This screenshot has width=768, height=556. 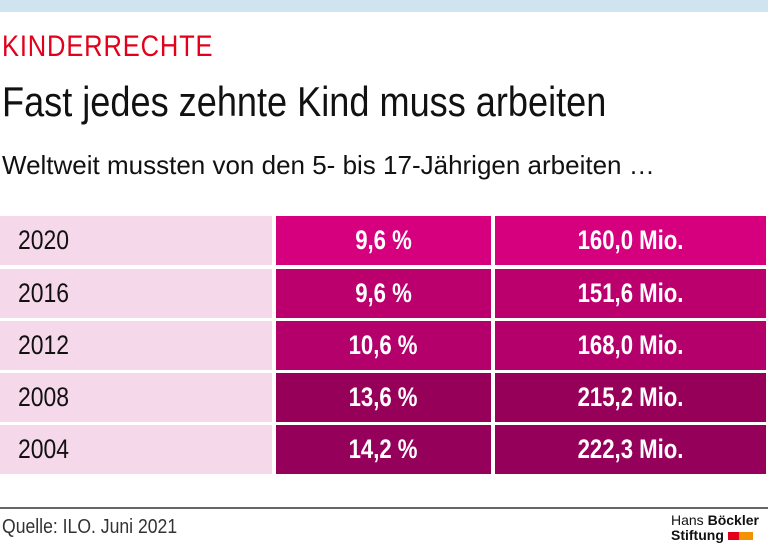 I want to click on year-cell: 2004, so click(x=136, y=449).